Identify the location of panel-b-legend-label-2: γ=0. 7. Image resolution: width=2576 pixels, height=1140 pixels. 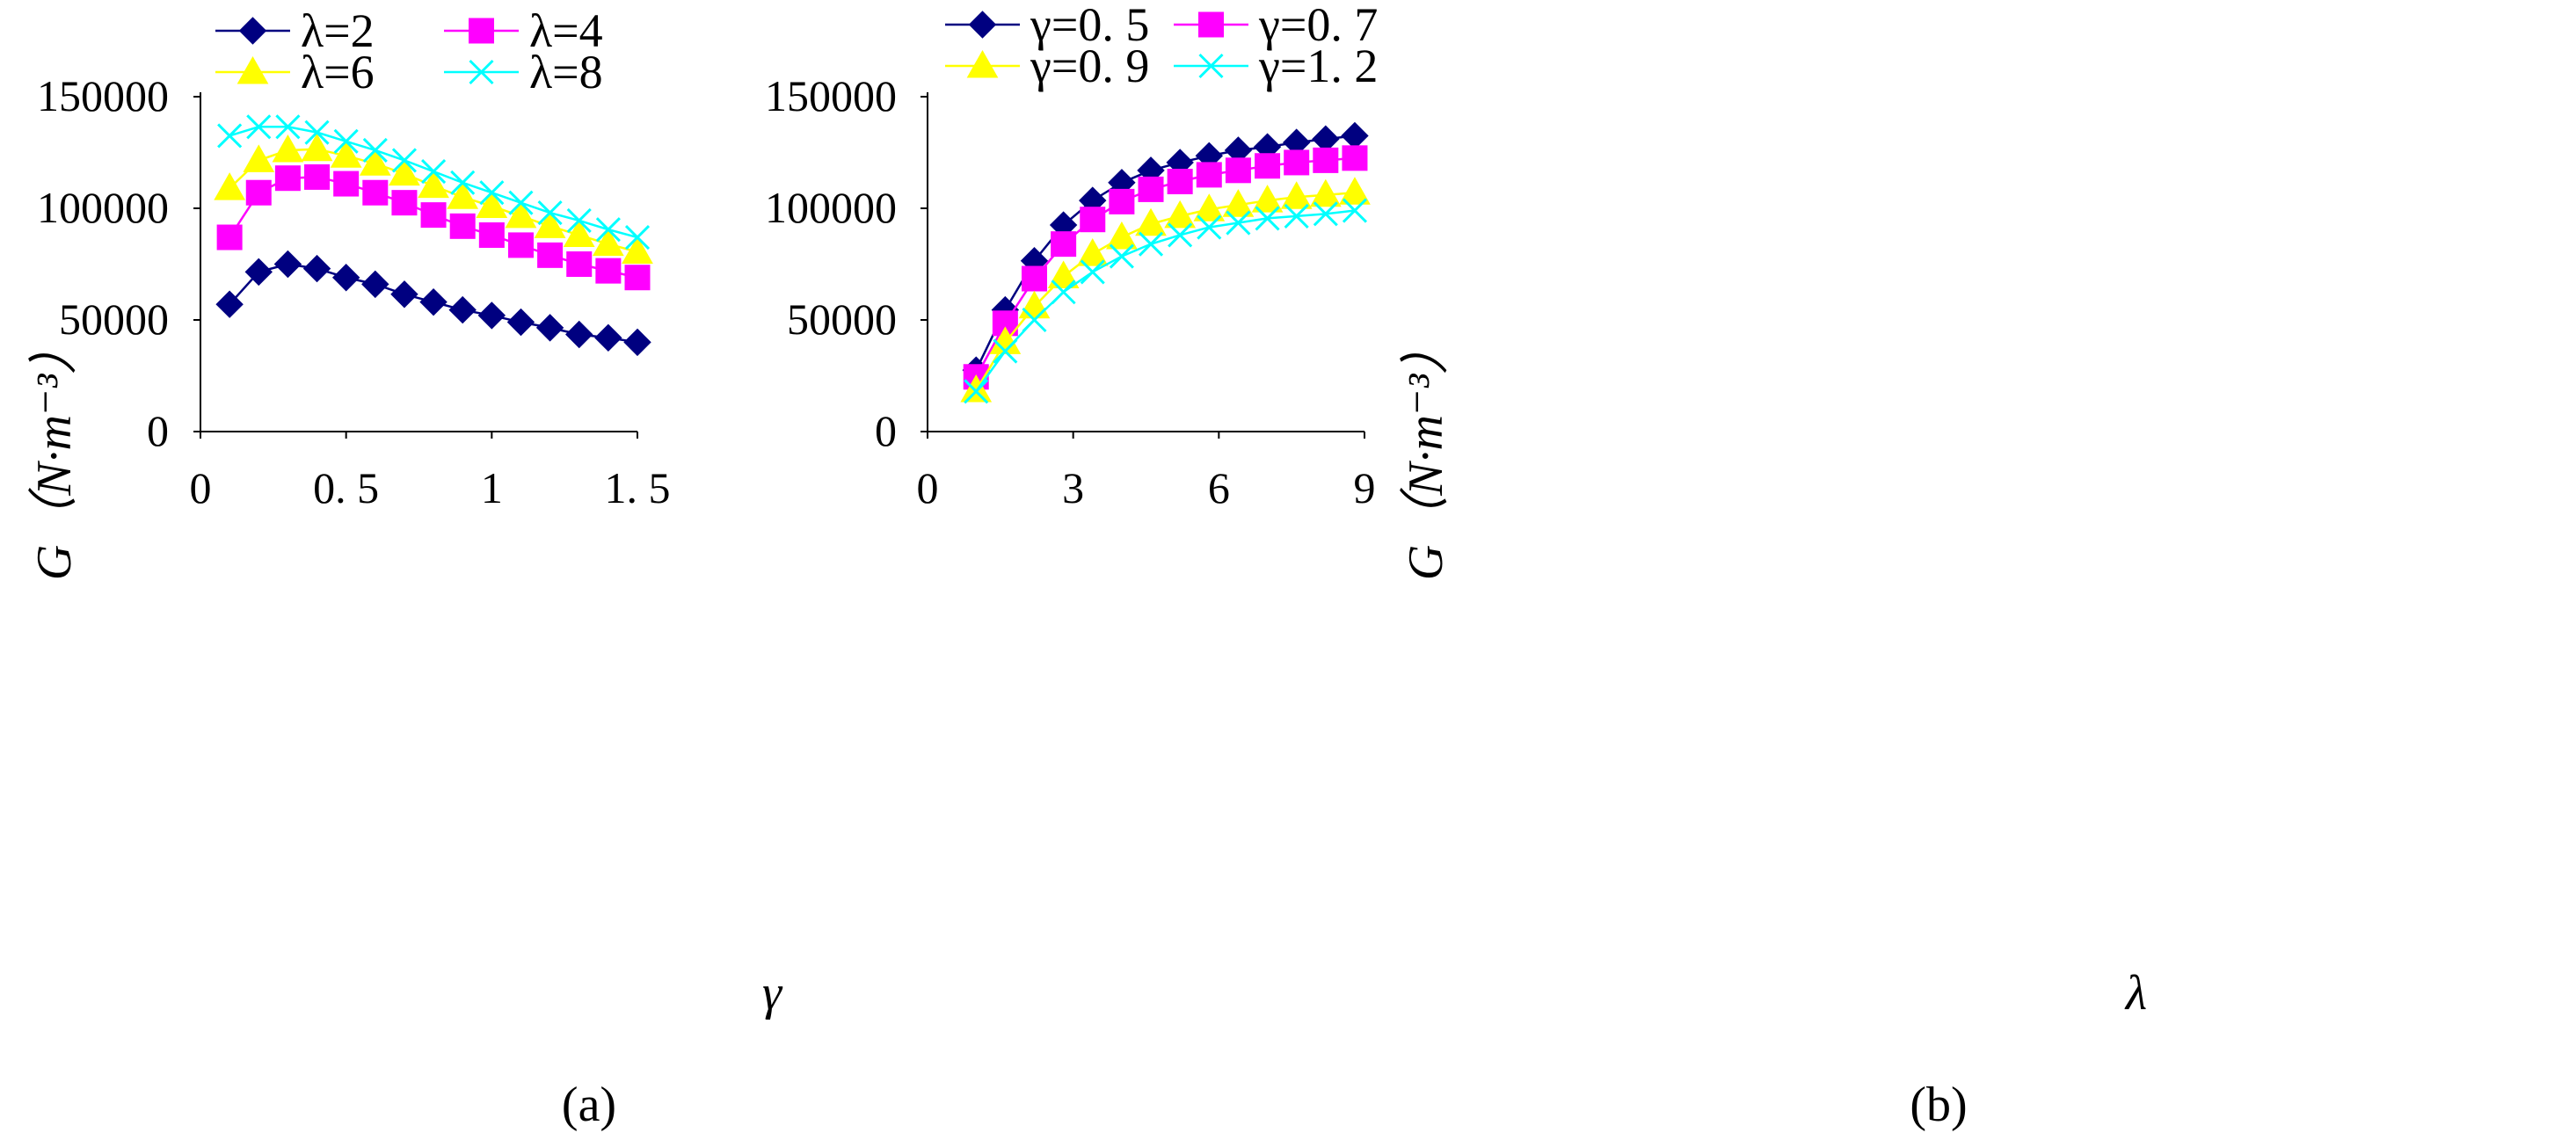
(1318, 26).